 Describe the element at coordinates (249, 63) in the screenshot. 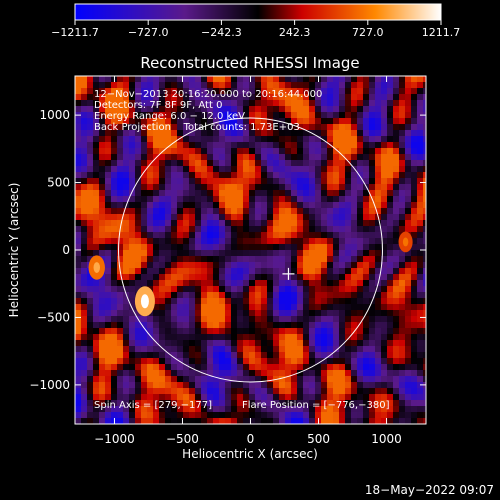

I see `chart-title: Reconstructed RHESSI Image` at that location.